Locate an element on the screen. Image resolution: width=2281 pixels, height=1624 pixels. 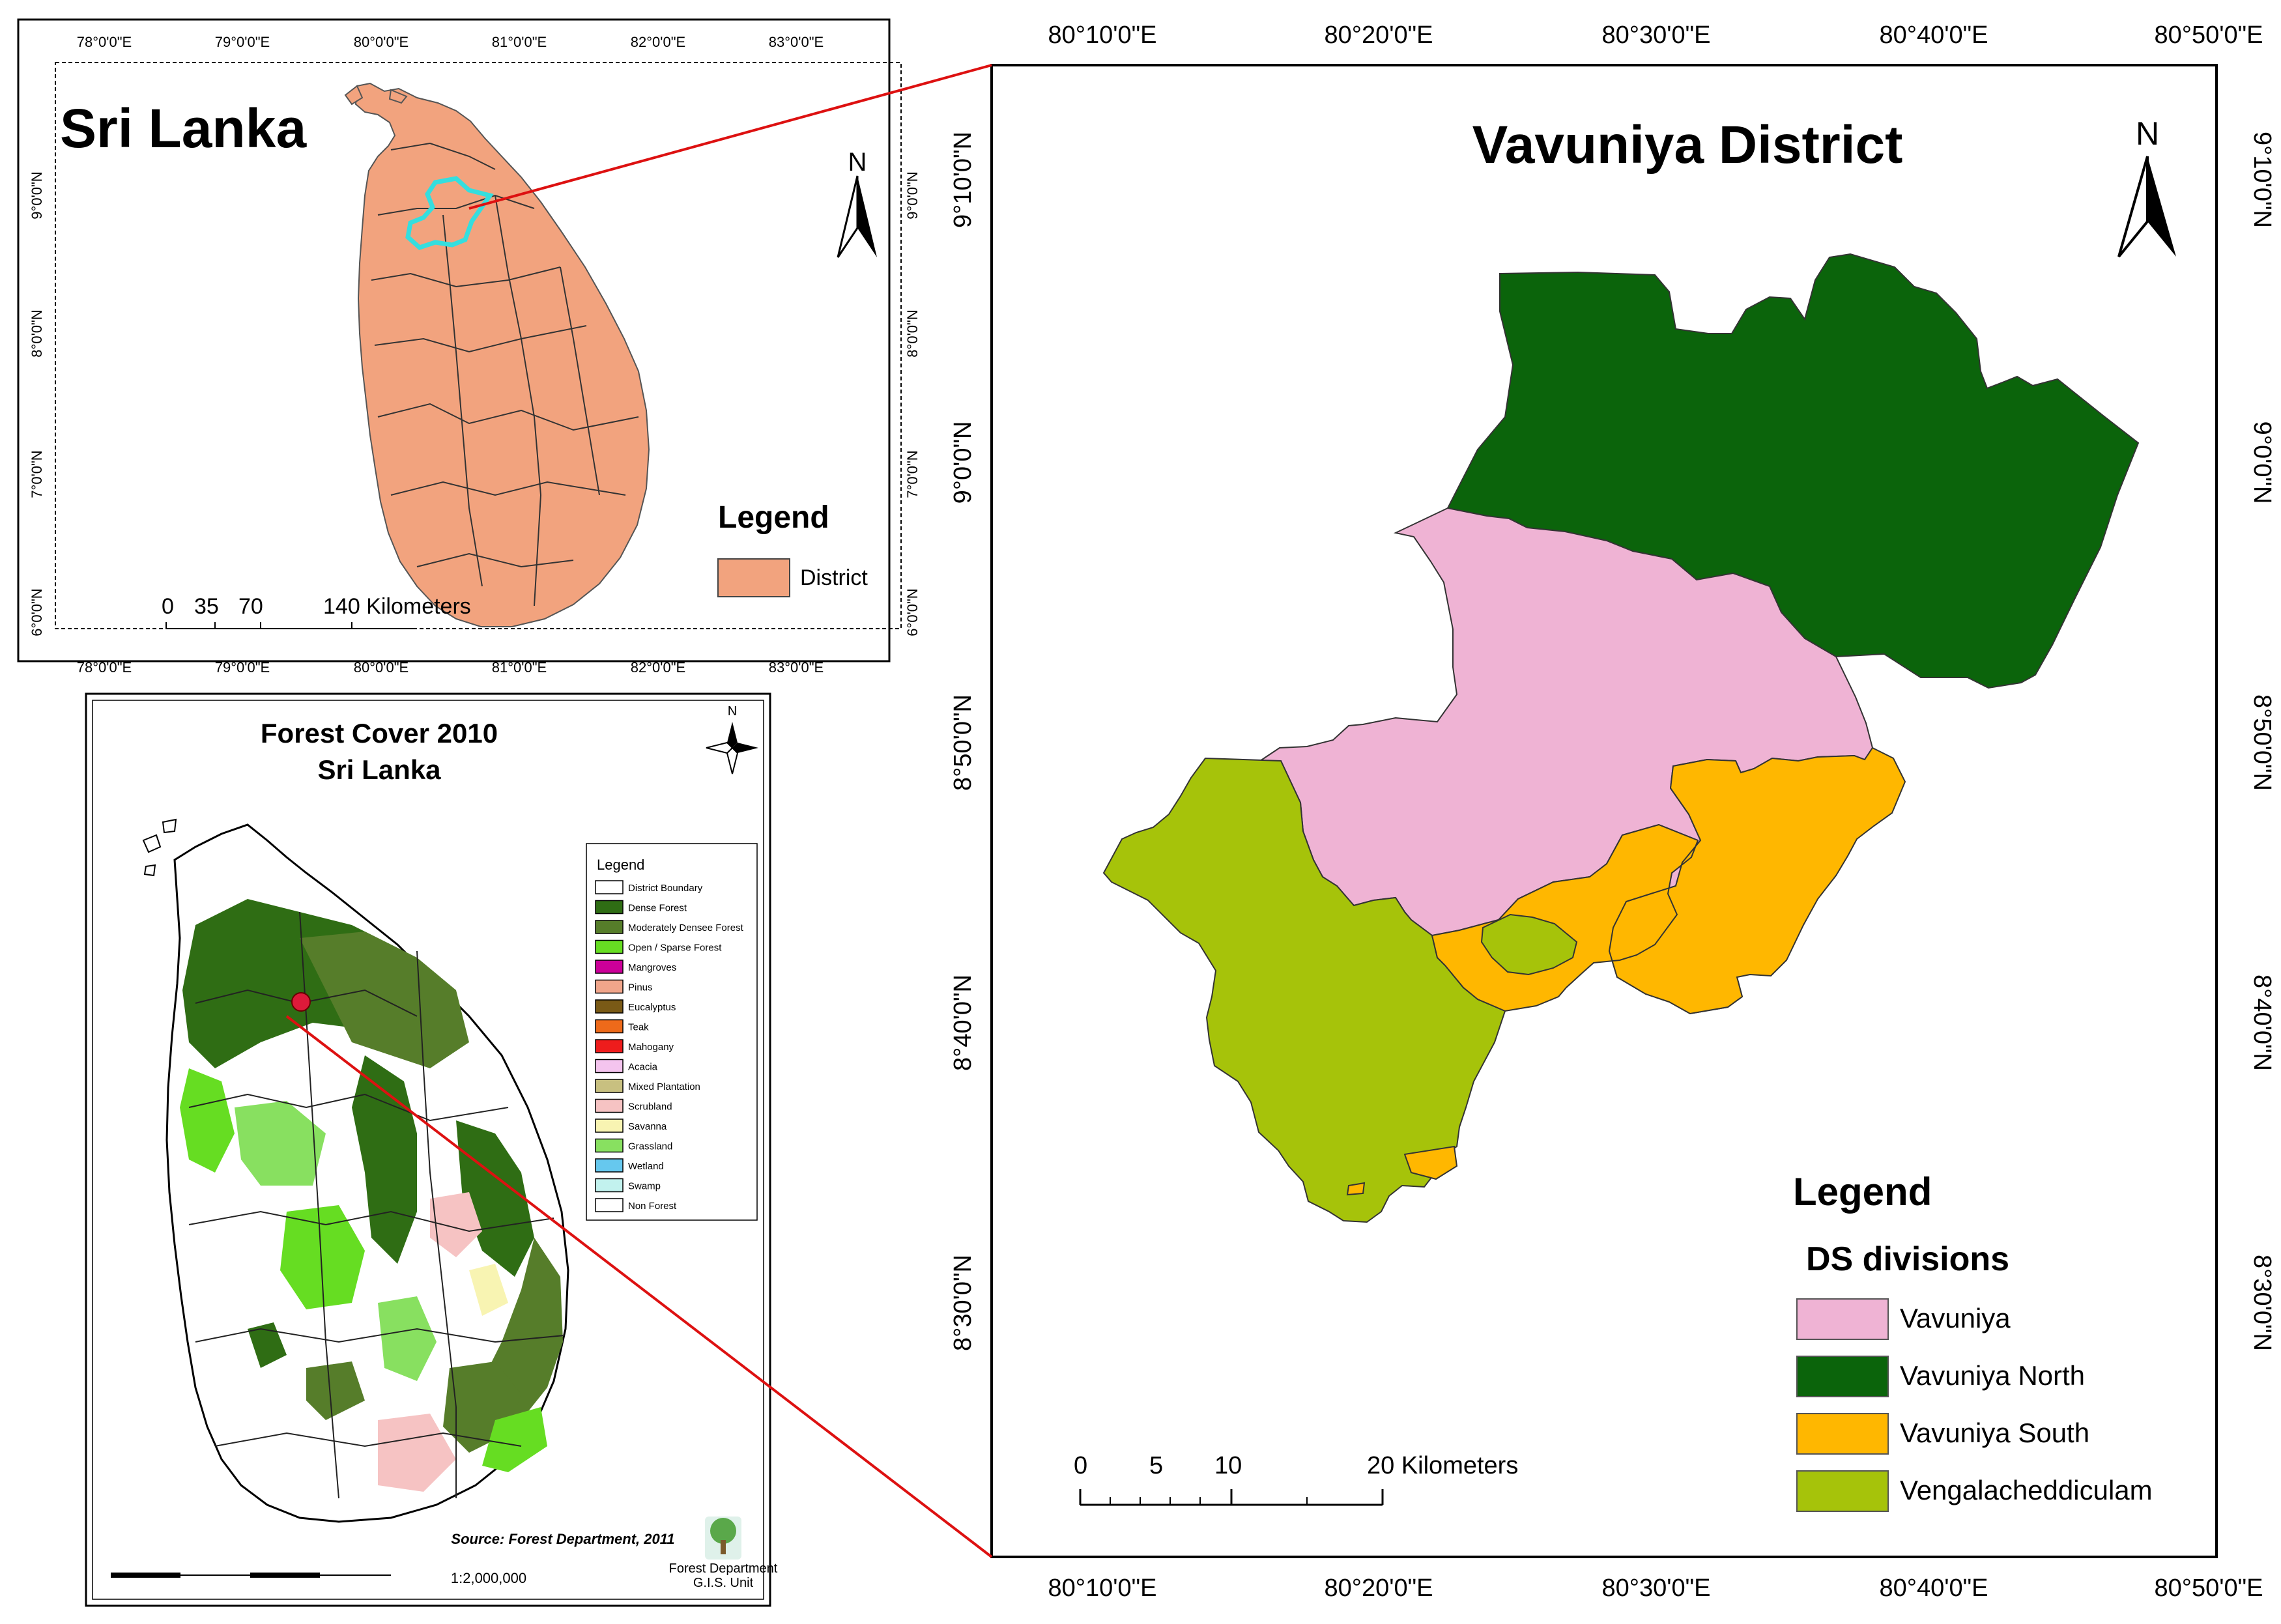
svg-text: 70 is located at coordinates (250, 606).